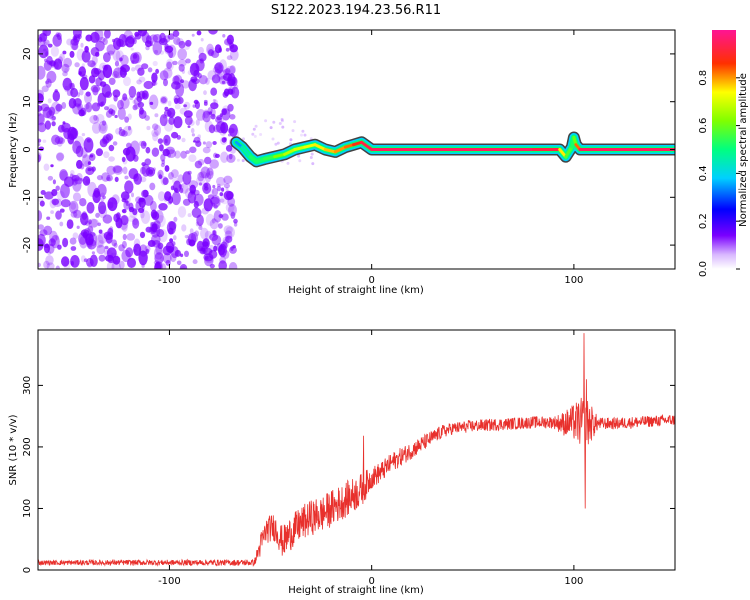 Image resolution: width=750 pixels, height=600 pixels. Describe the element at coordinates (27, 54) in the screenshot. I see `y-tick-label: 20` at that location.